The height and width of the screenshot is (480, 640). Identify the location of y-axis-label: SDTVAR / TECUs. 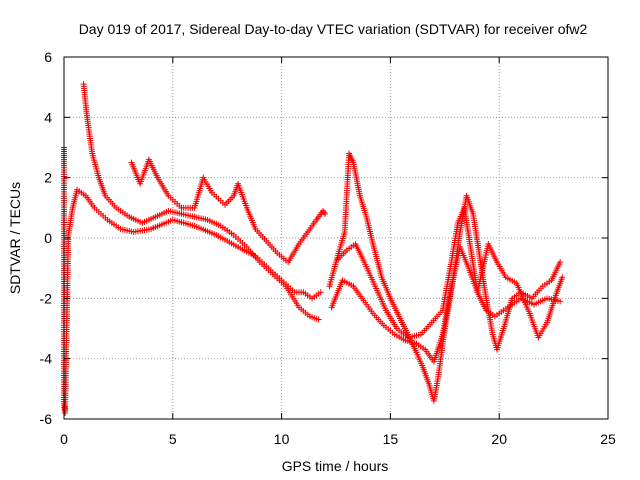
(15, 238).